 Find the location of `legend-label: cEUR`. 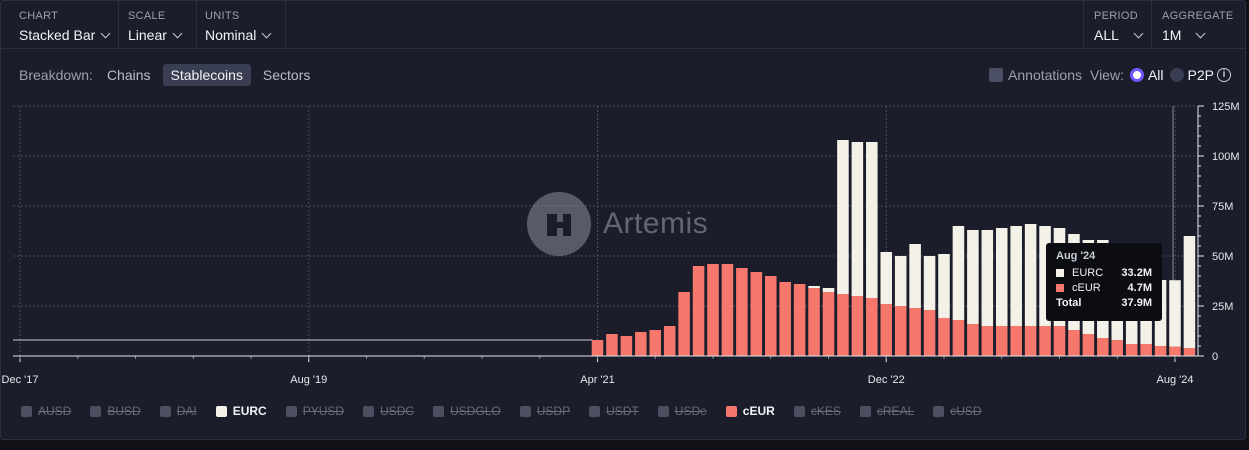

legend-label: cEUR is located at coordinates (758, 411).